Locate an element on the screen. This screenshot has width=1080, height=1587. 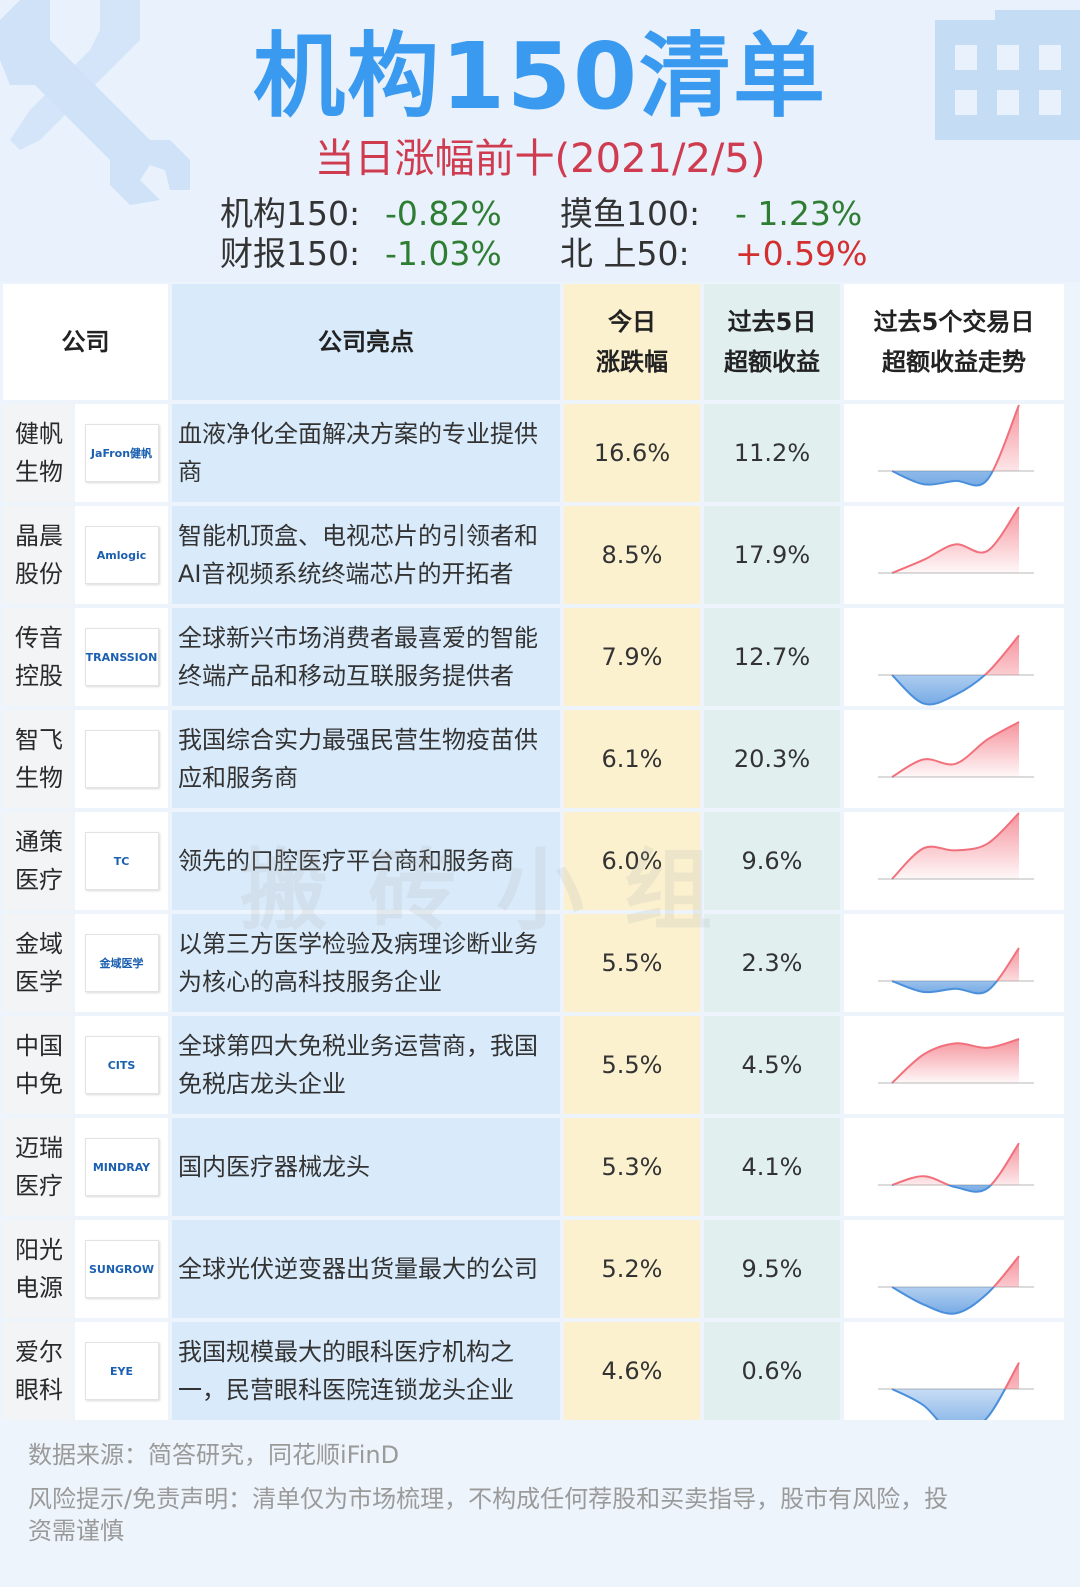
company-name-line1: 健帆 is located at coordinates (39, 434).